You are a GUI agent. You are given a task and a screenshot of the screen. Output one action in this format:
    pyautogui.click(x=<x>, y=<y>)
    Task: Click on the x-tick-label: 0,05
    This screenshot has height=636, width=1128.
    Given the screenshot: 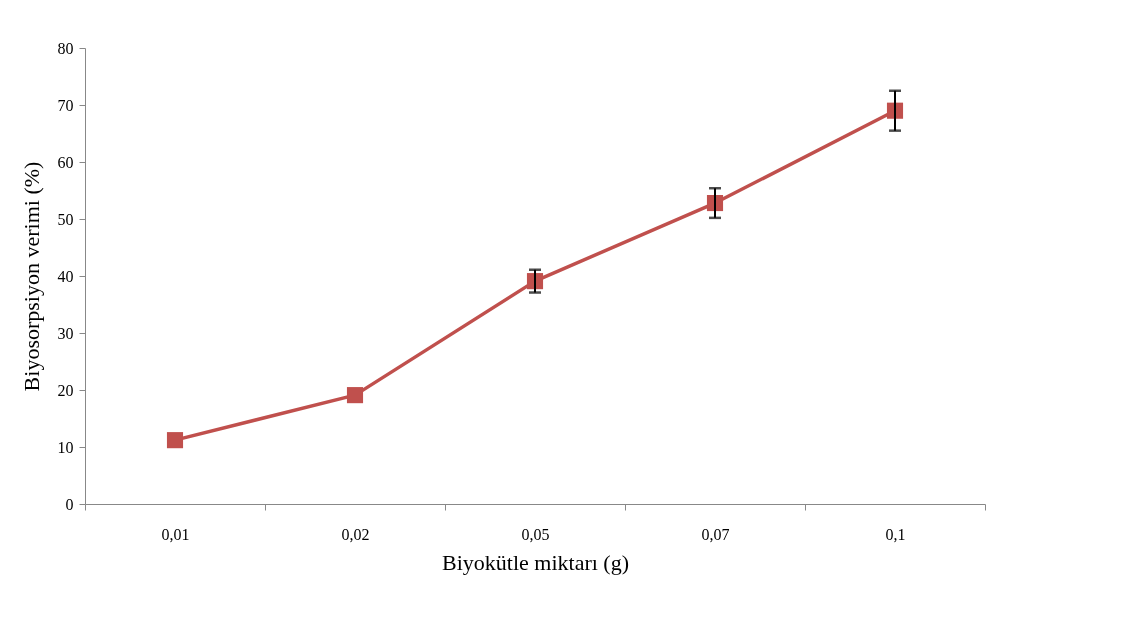 What is the action you would take?
    pyautogui.click(x=535, y=534)
    